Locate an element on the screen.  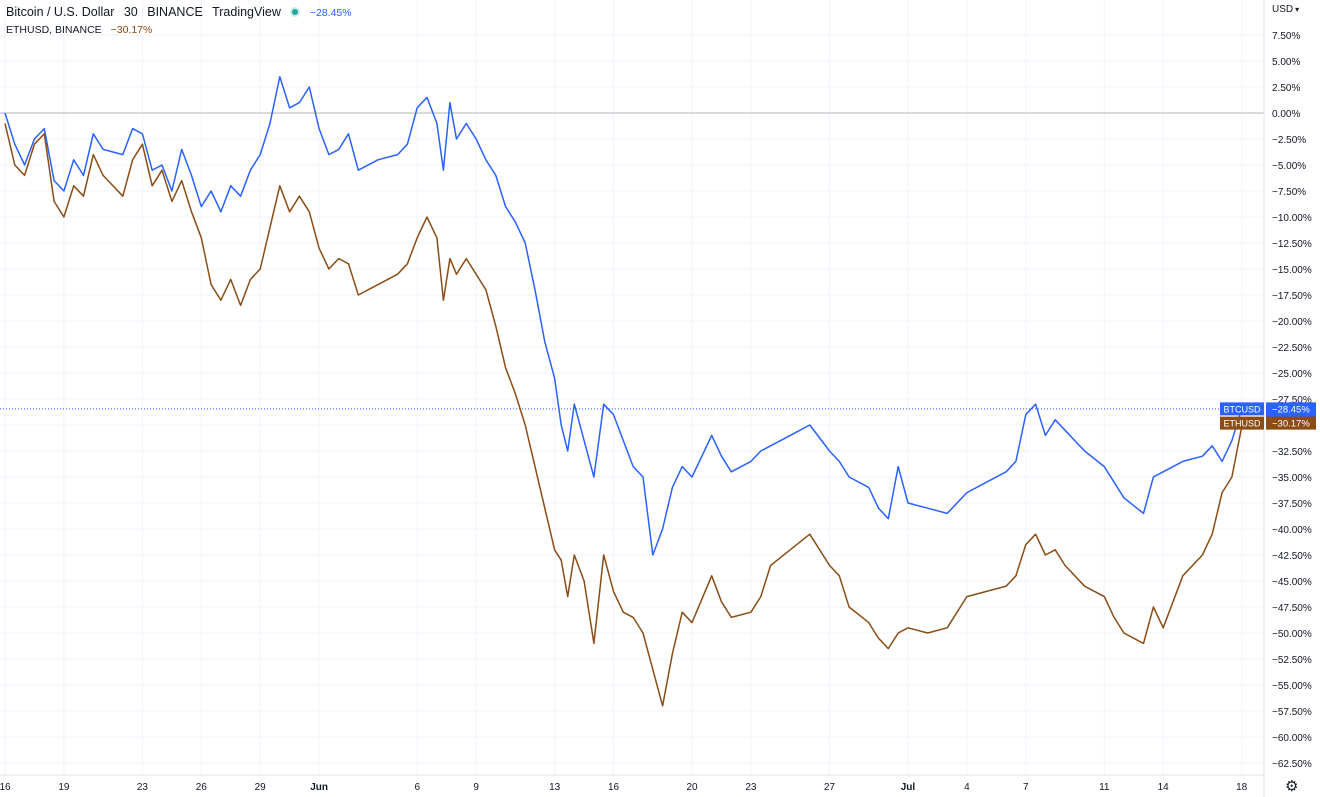
gear-icon: ⚙ is located at coordinates (1292, 786).